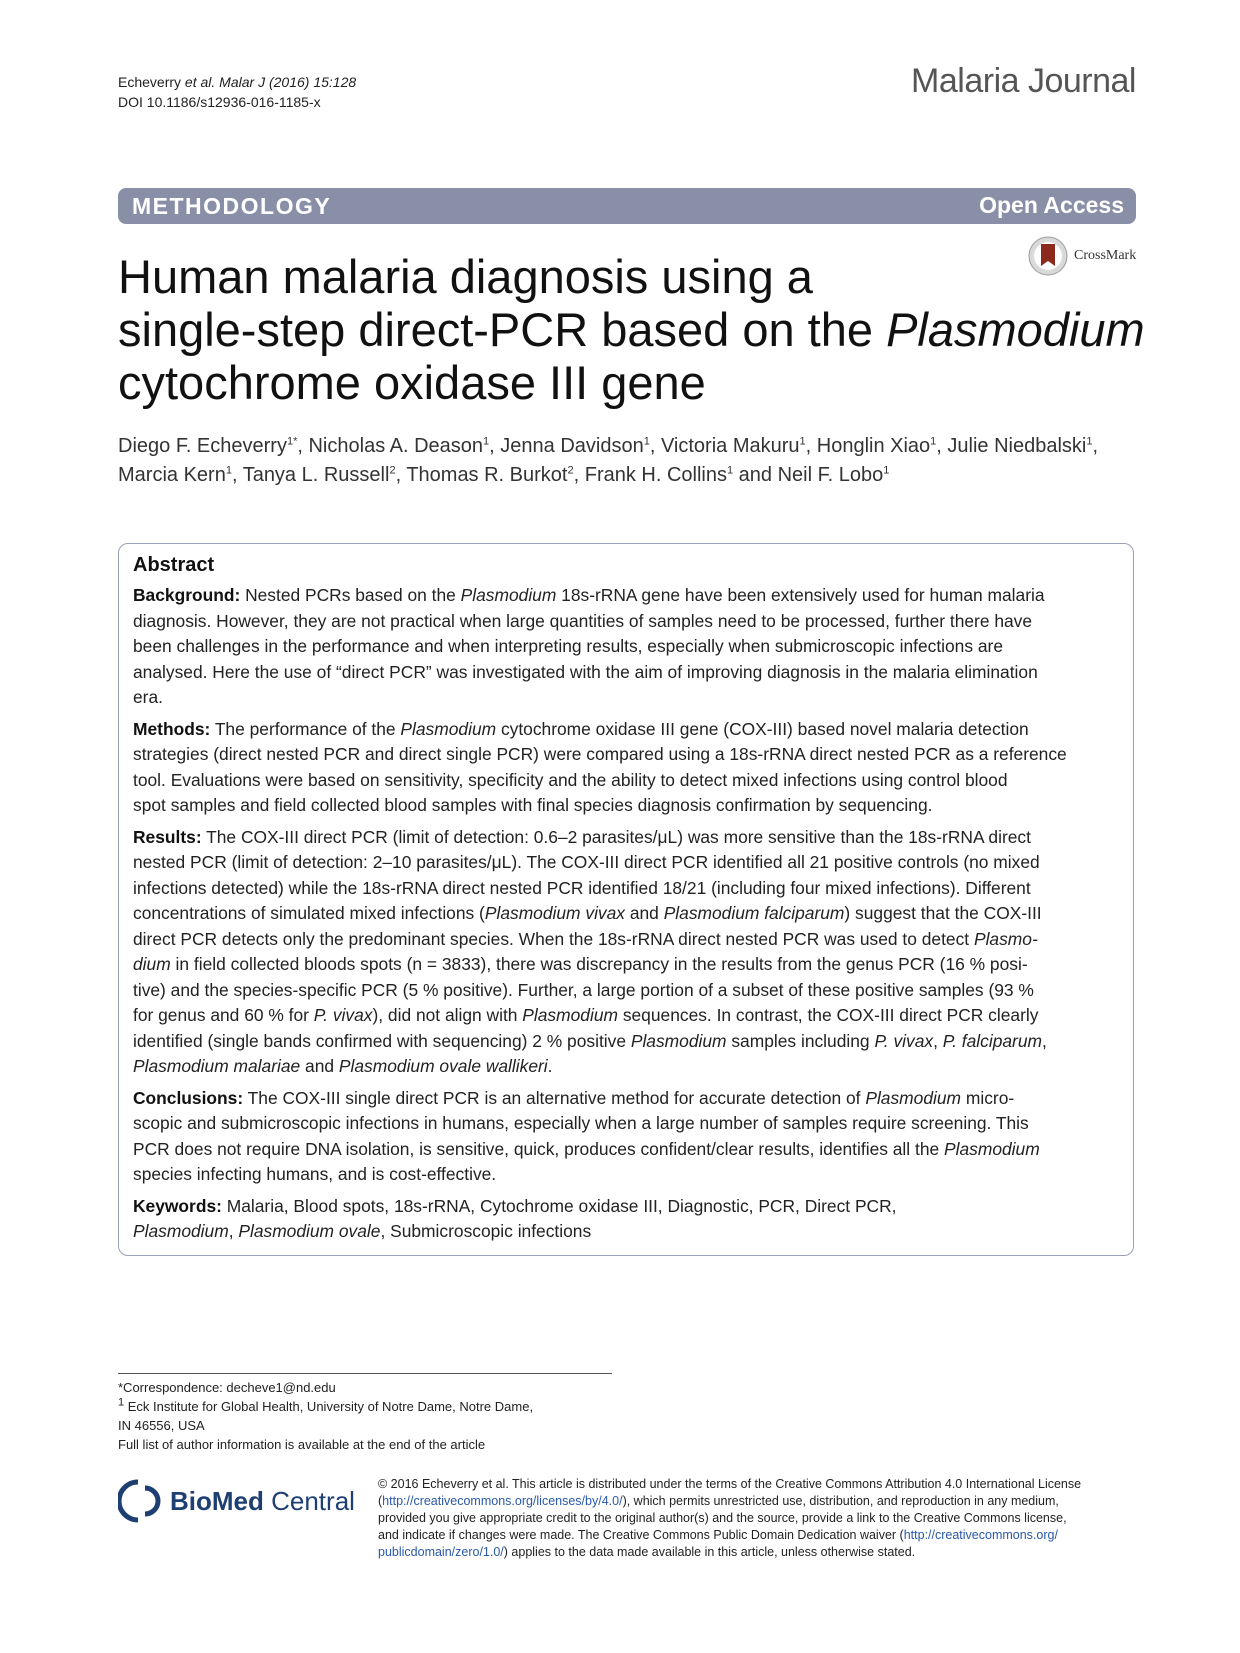  I want to click on publisher-logo: BioMed Central, so click(236, 1501).